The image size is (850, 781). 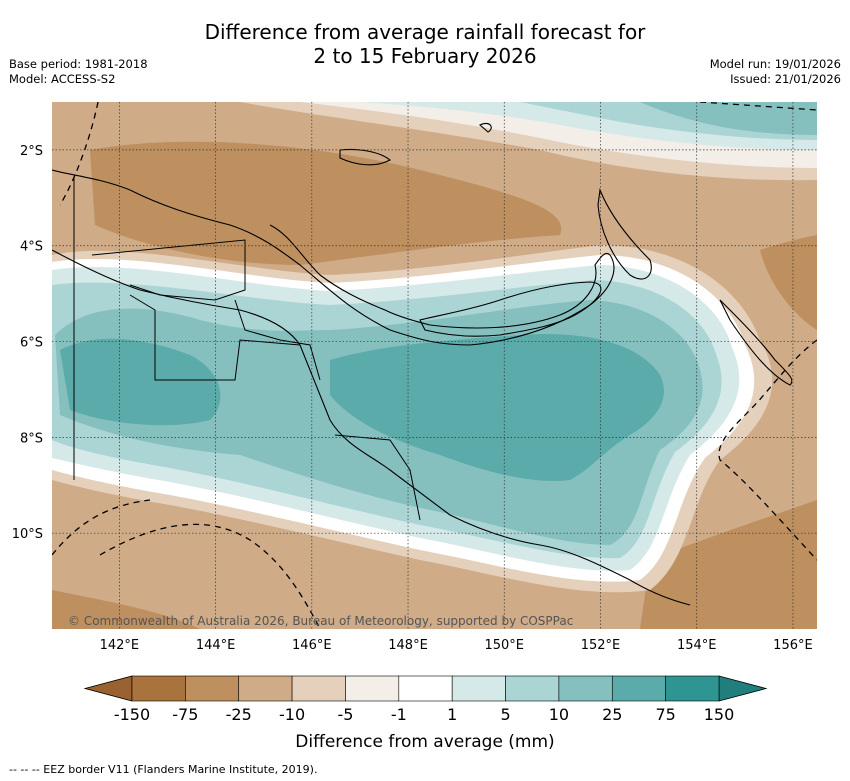 I want to click on lon-label: 142°E, so click(x=120, y=645).